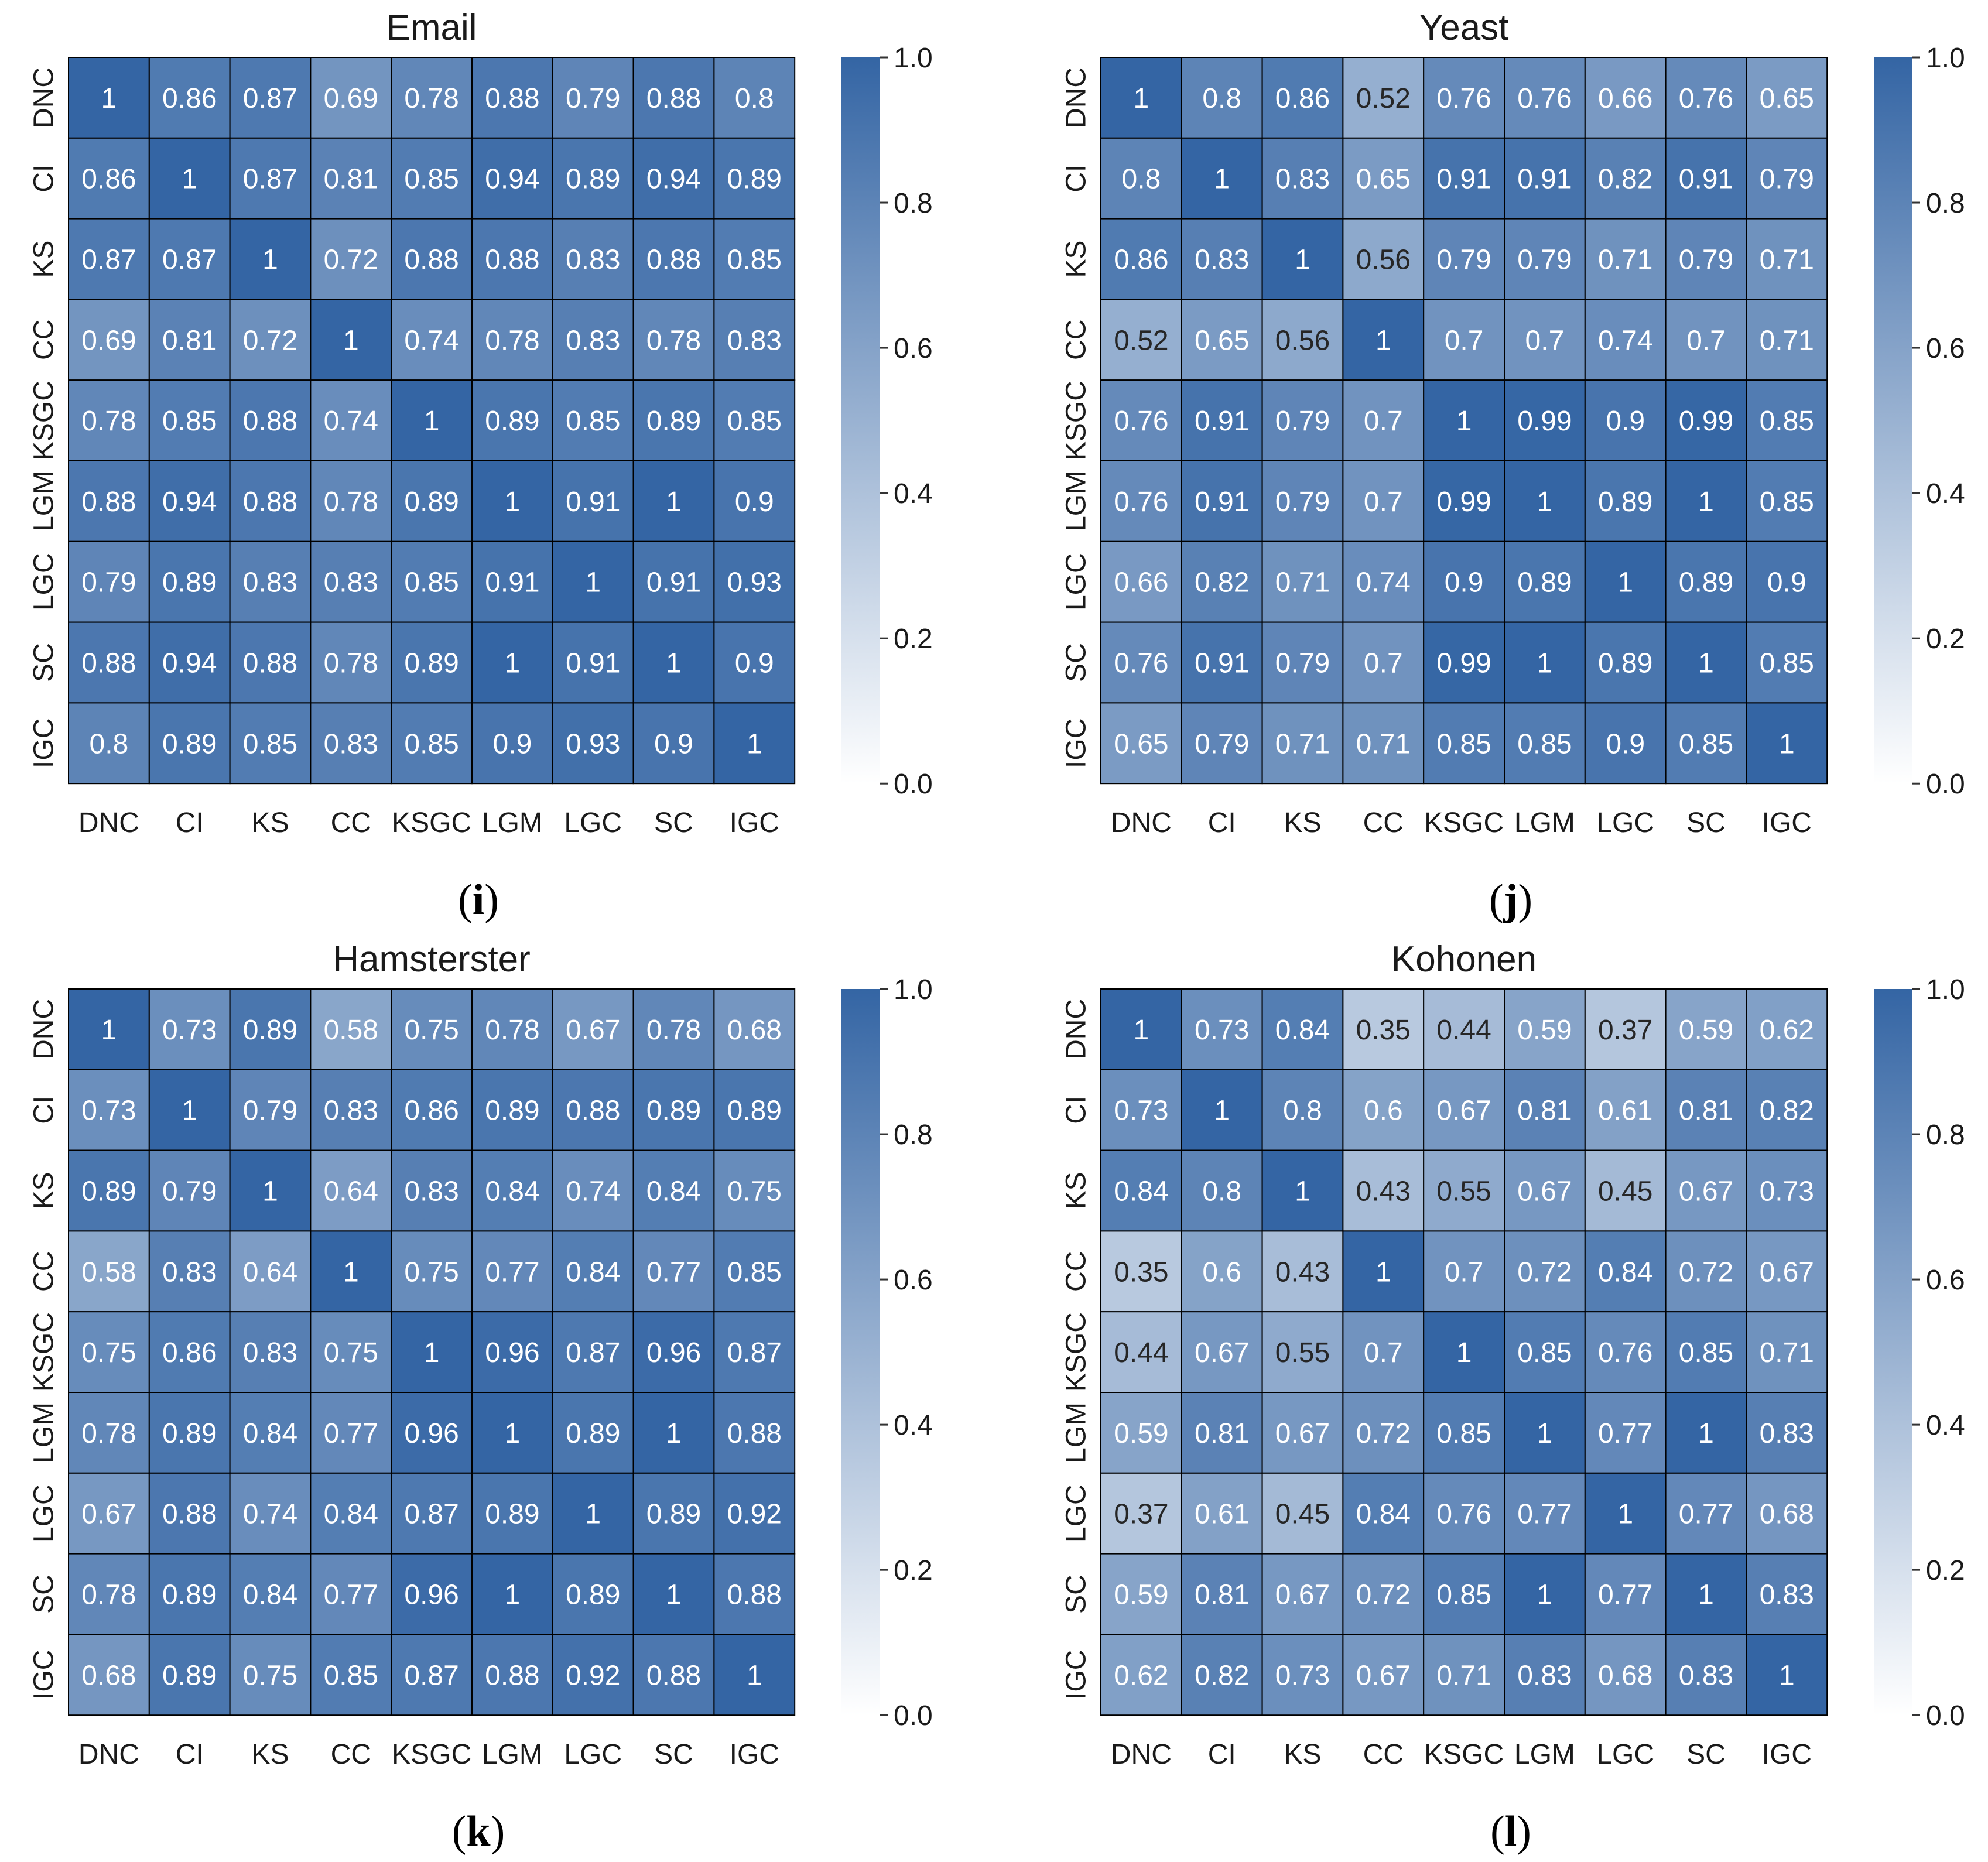 This screenshot has height=1862, width=1988. Describe the element at coordinates (109, 1433) in the screenshot. I see `cell-value: 0.78` at that location.